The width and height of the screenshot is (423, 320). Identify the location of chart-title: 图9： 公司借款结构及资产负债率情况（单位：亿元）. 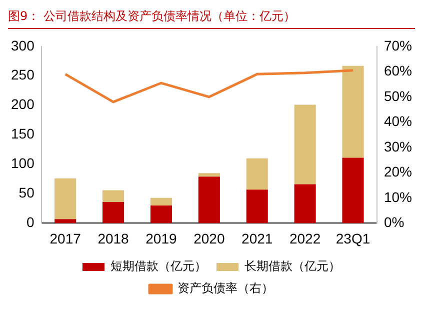
(211, 18).